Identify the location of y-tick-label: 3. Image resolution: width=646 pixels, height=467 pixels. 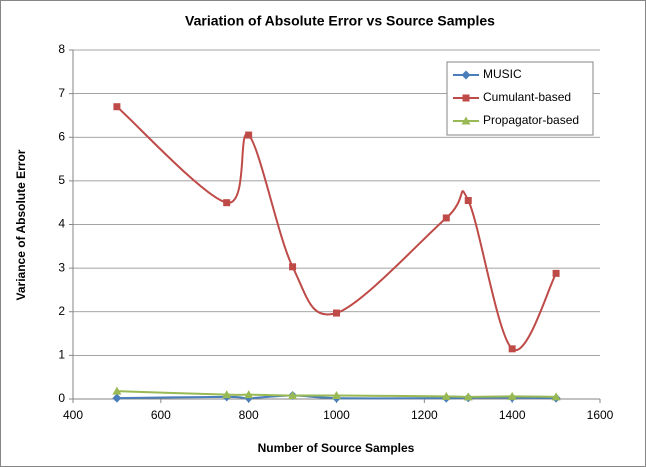
(61, 267).